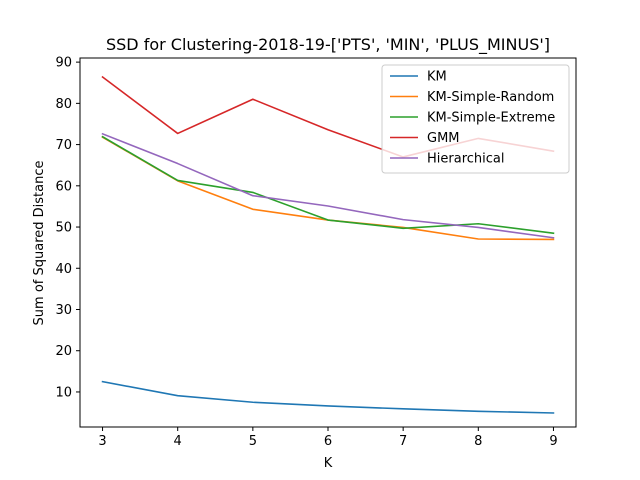 This screenshot has height=480, width=640. I want to click on legend-box, so click(475, 119).